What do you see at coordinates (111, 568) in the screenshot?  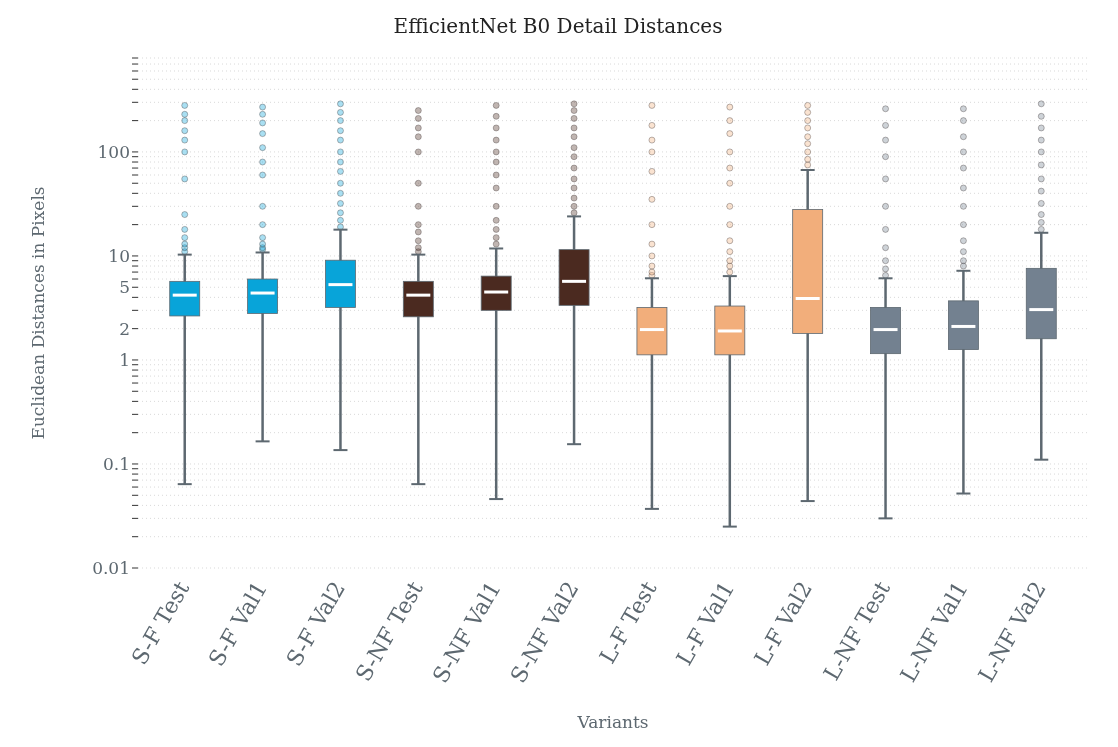 I see `y-tick-label: 0.01` at bounding box center [111, 568].